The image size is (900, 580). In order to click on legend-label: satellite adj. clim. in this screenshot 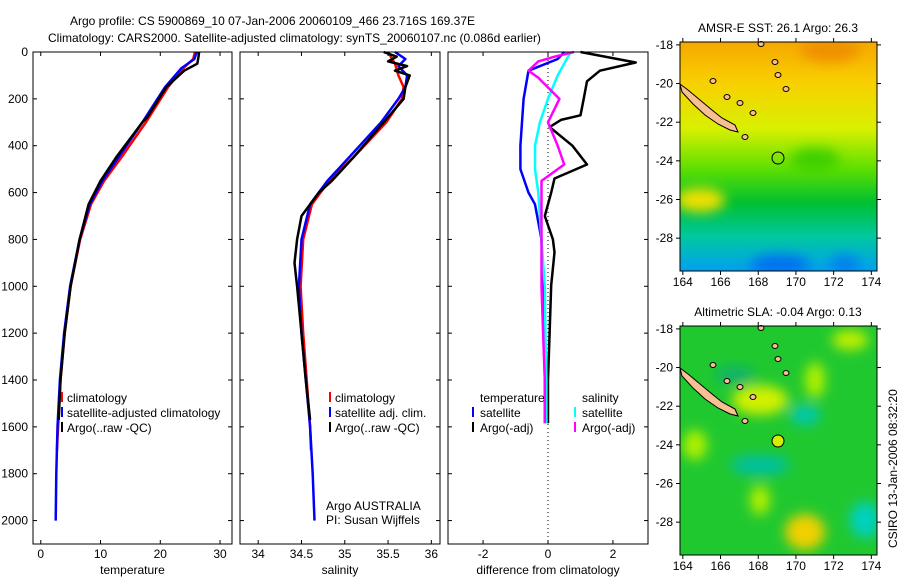, I will do `click(380, 413)`.